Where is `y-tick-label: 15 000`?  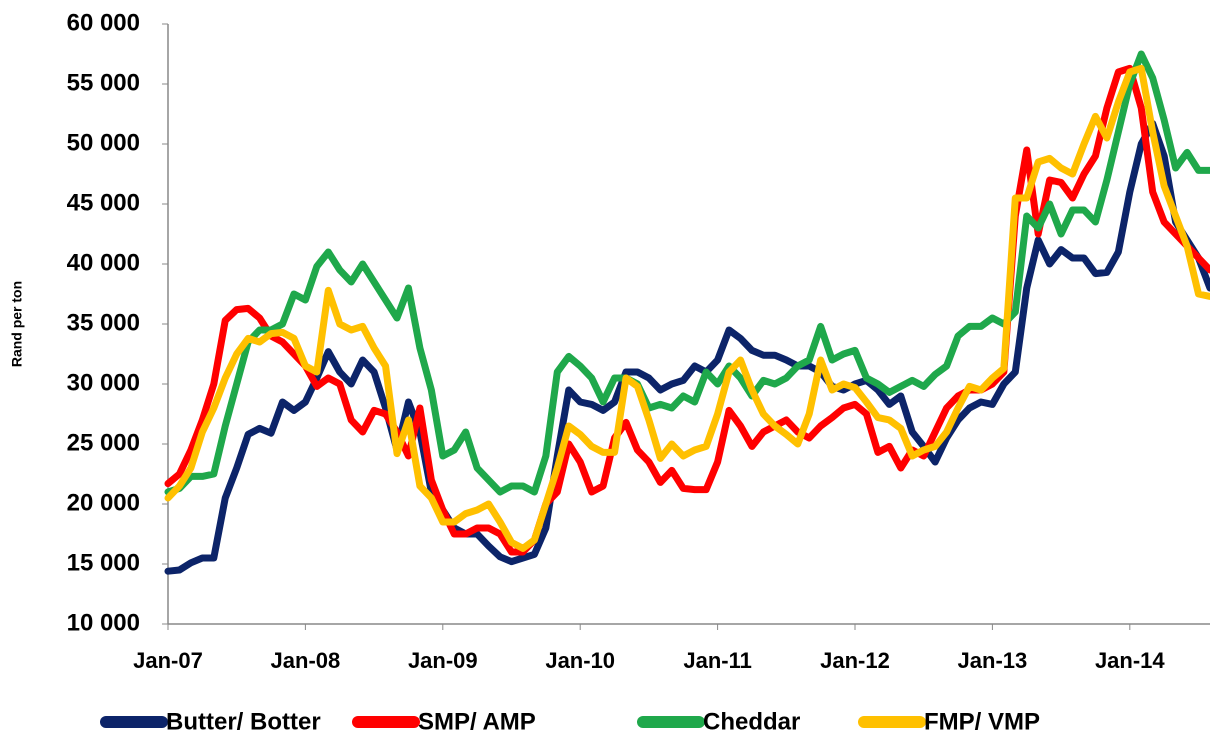 y-tick-label: 15 000 is located at coordinates (103, 562).